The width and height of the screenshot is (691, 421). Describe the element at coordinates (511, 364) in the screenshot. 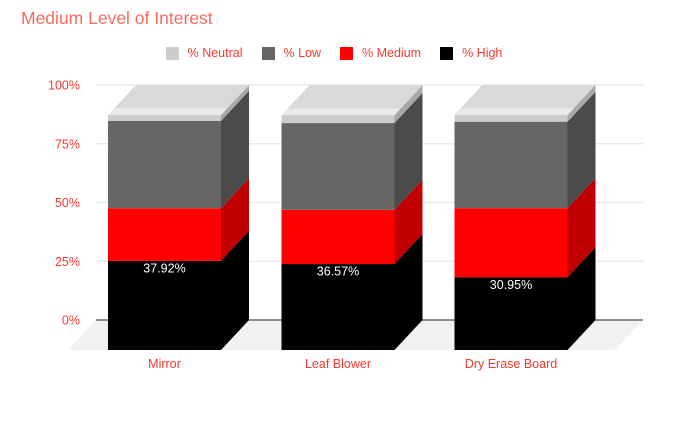

I see `x-axis-category-label: Dry Erase Board` at that location.